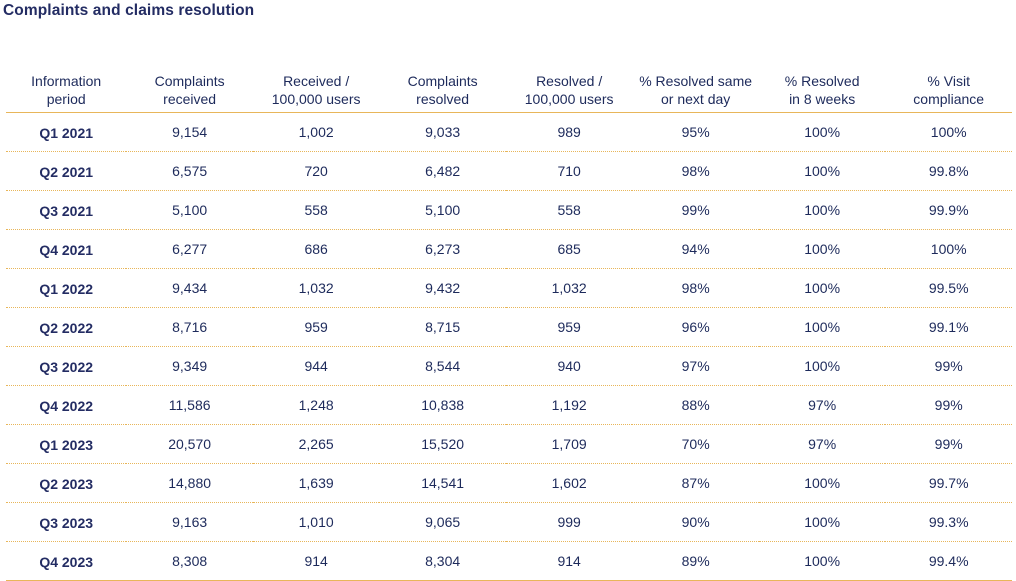  Describe the element at coordinates (569, 249) in the screenshot. I see `value-cell: 685` at that location.